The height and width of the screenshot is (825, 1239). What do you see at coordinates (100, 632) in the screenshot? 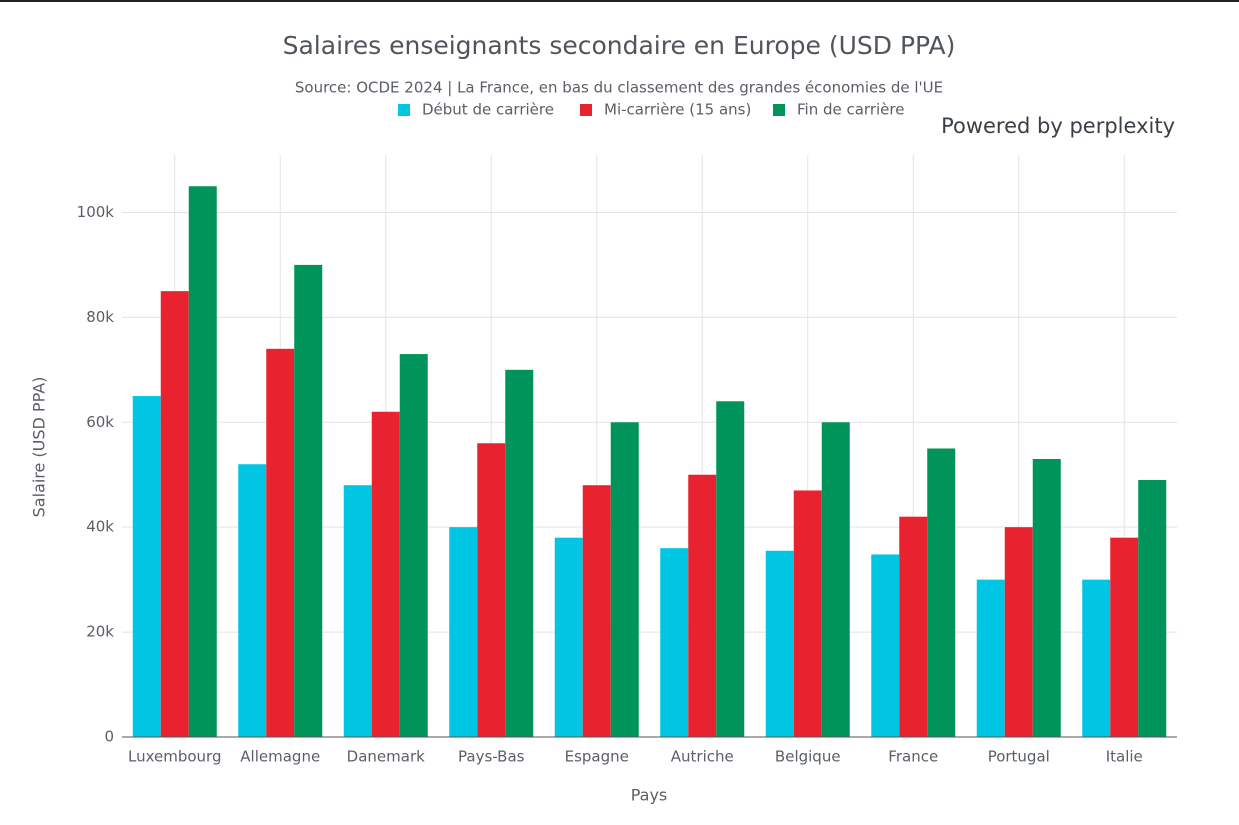
I see `y-tick-label: 20k` at bounding box center [100, 632].